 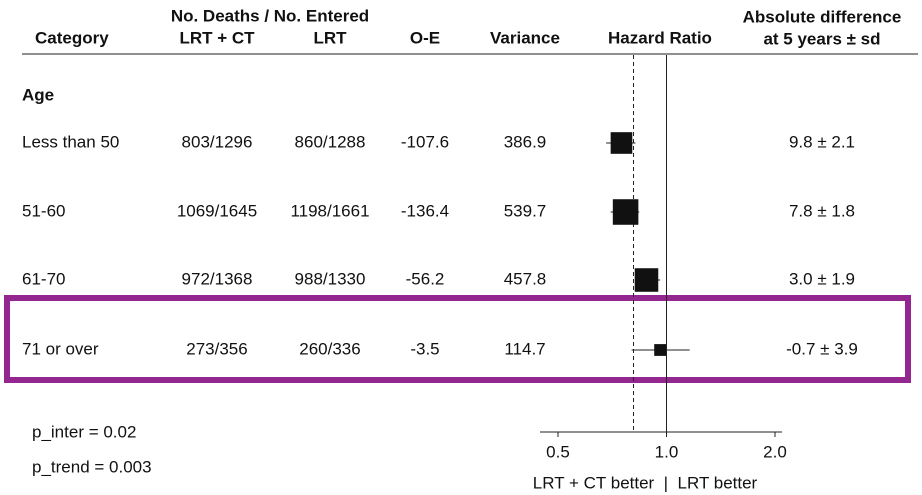 What do you see at coordinates (72, 37) in the screenshot?
I see `header-category: Category` at bounding box center [72, 37].